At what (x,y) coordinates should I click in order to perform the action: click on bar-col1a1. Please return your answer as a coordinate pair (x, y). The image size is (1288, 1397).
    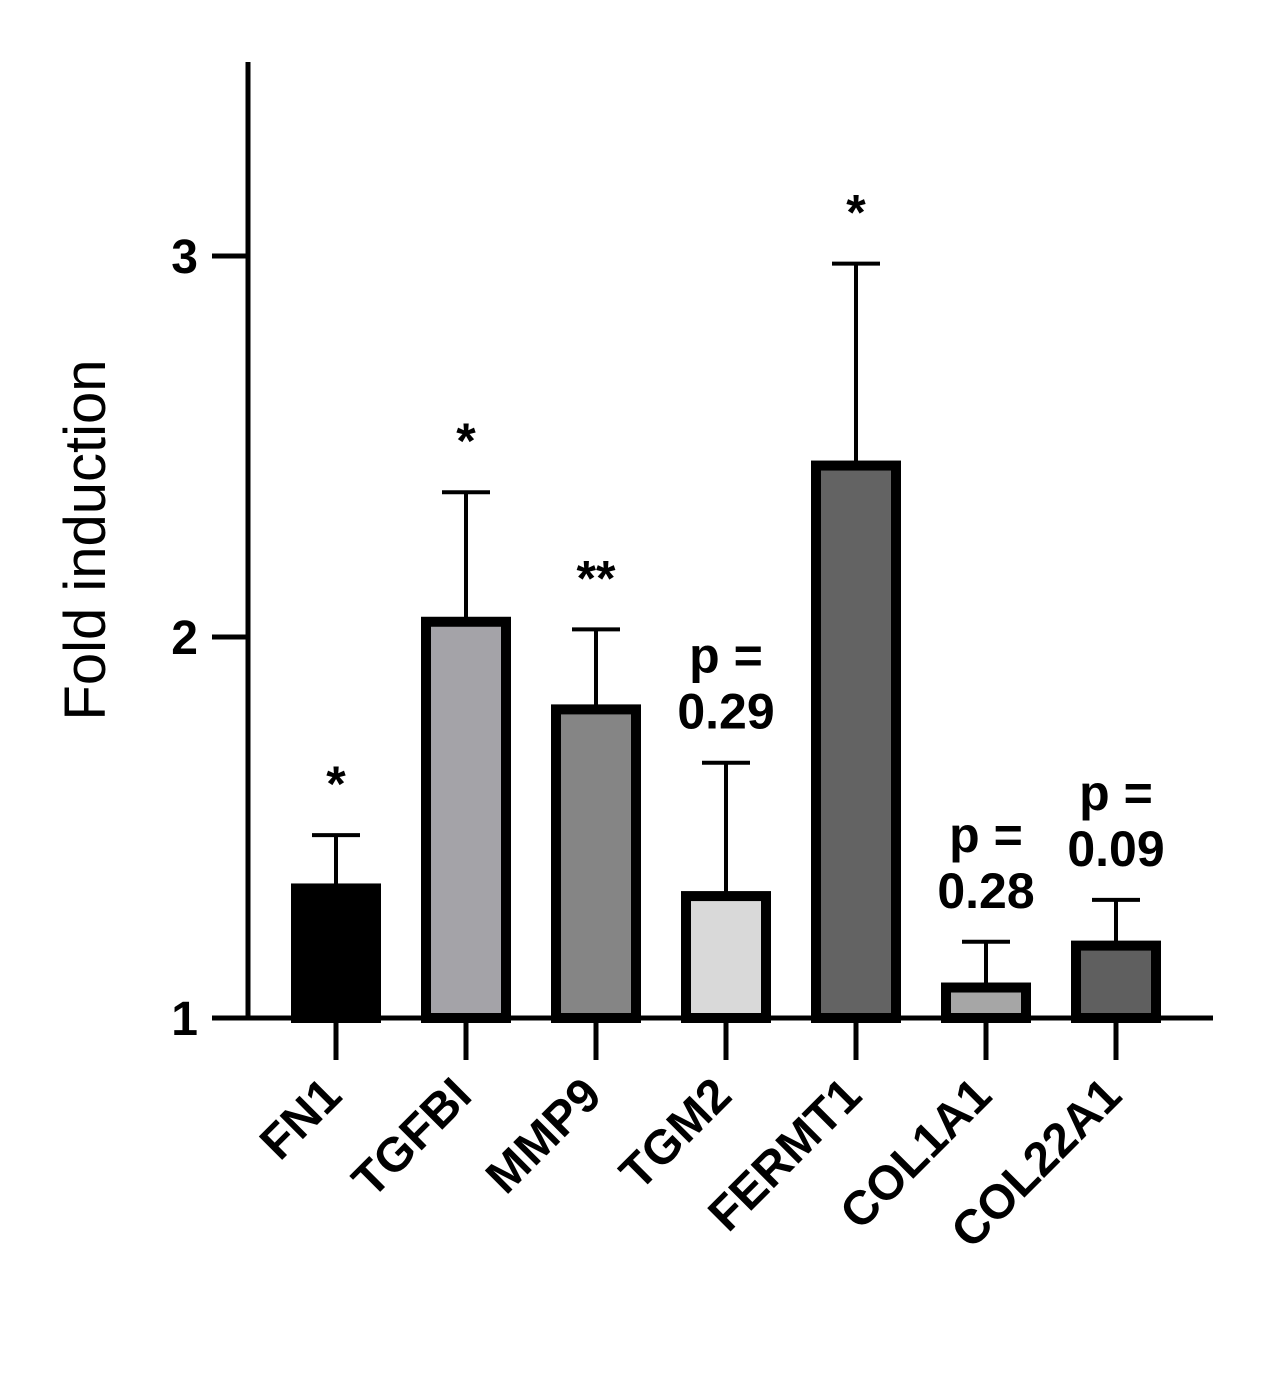
    Looking at the image, I should click on (986, 1003).